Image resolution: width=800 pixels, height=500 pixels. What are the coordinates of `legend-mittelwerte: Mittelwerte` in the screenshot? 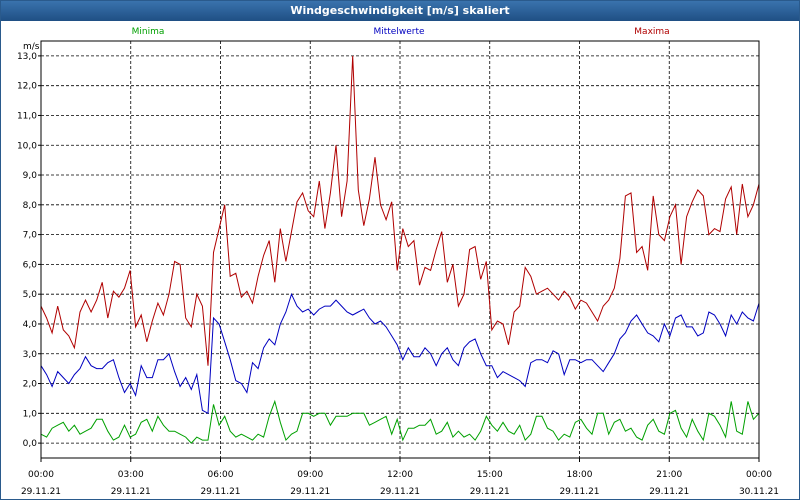 It's located at (398, 32).